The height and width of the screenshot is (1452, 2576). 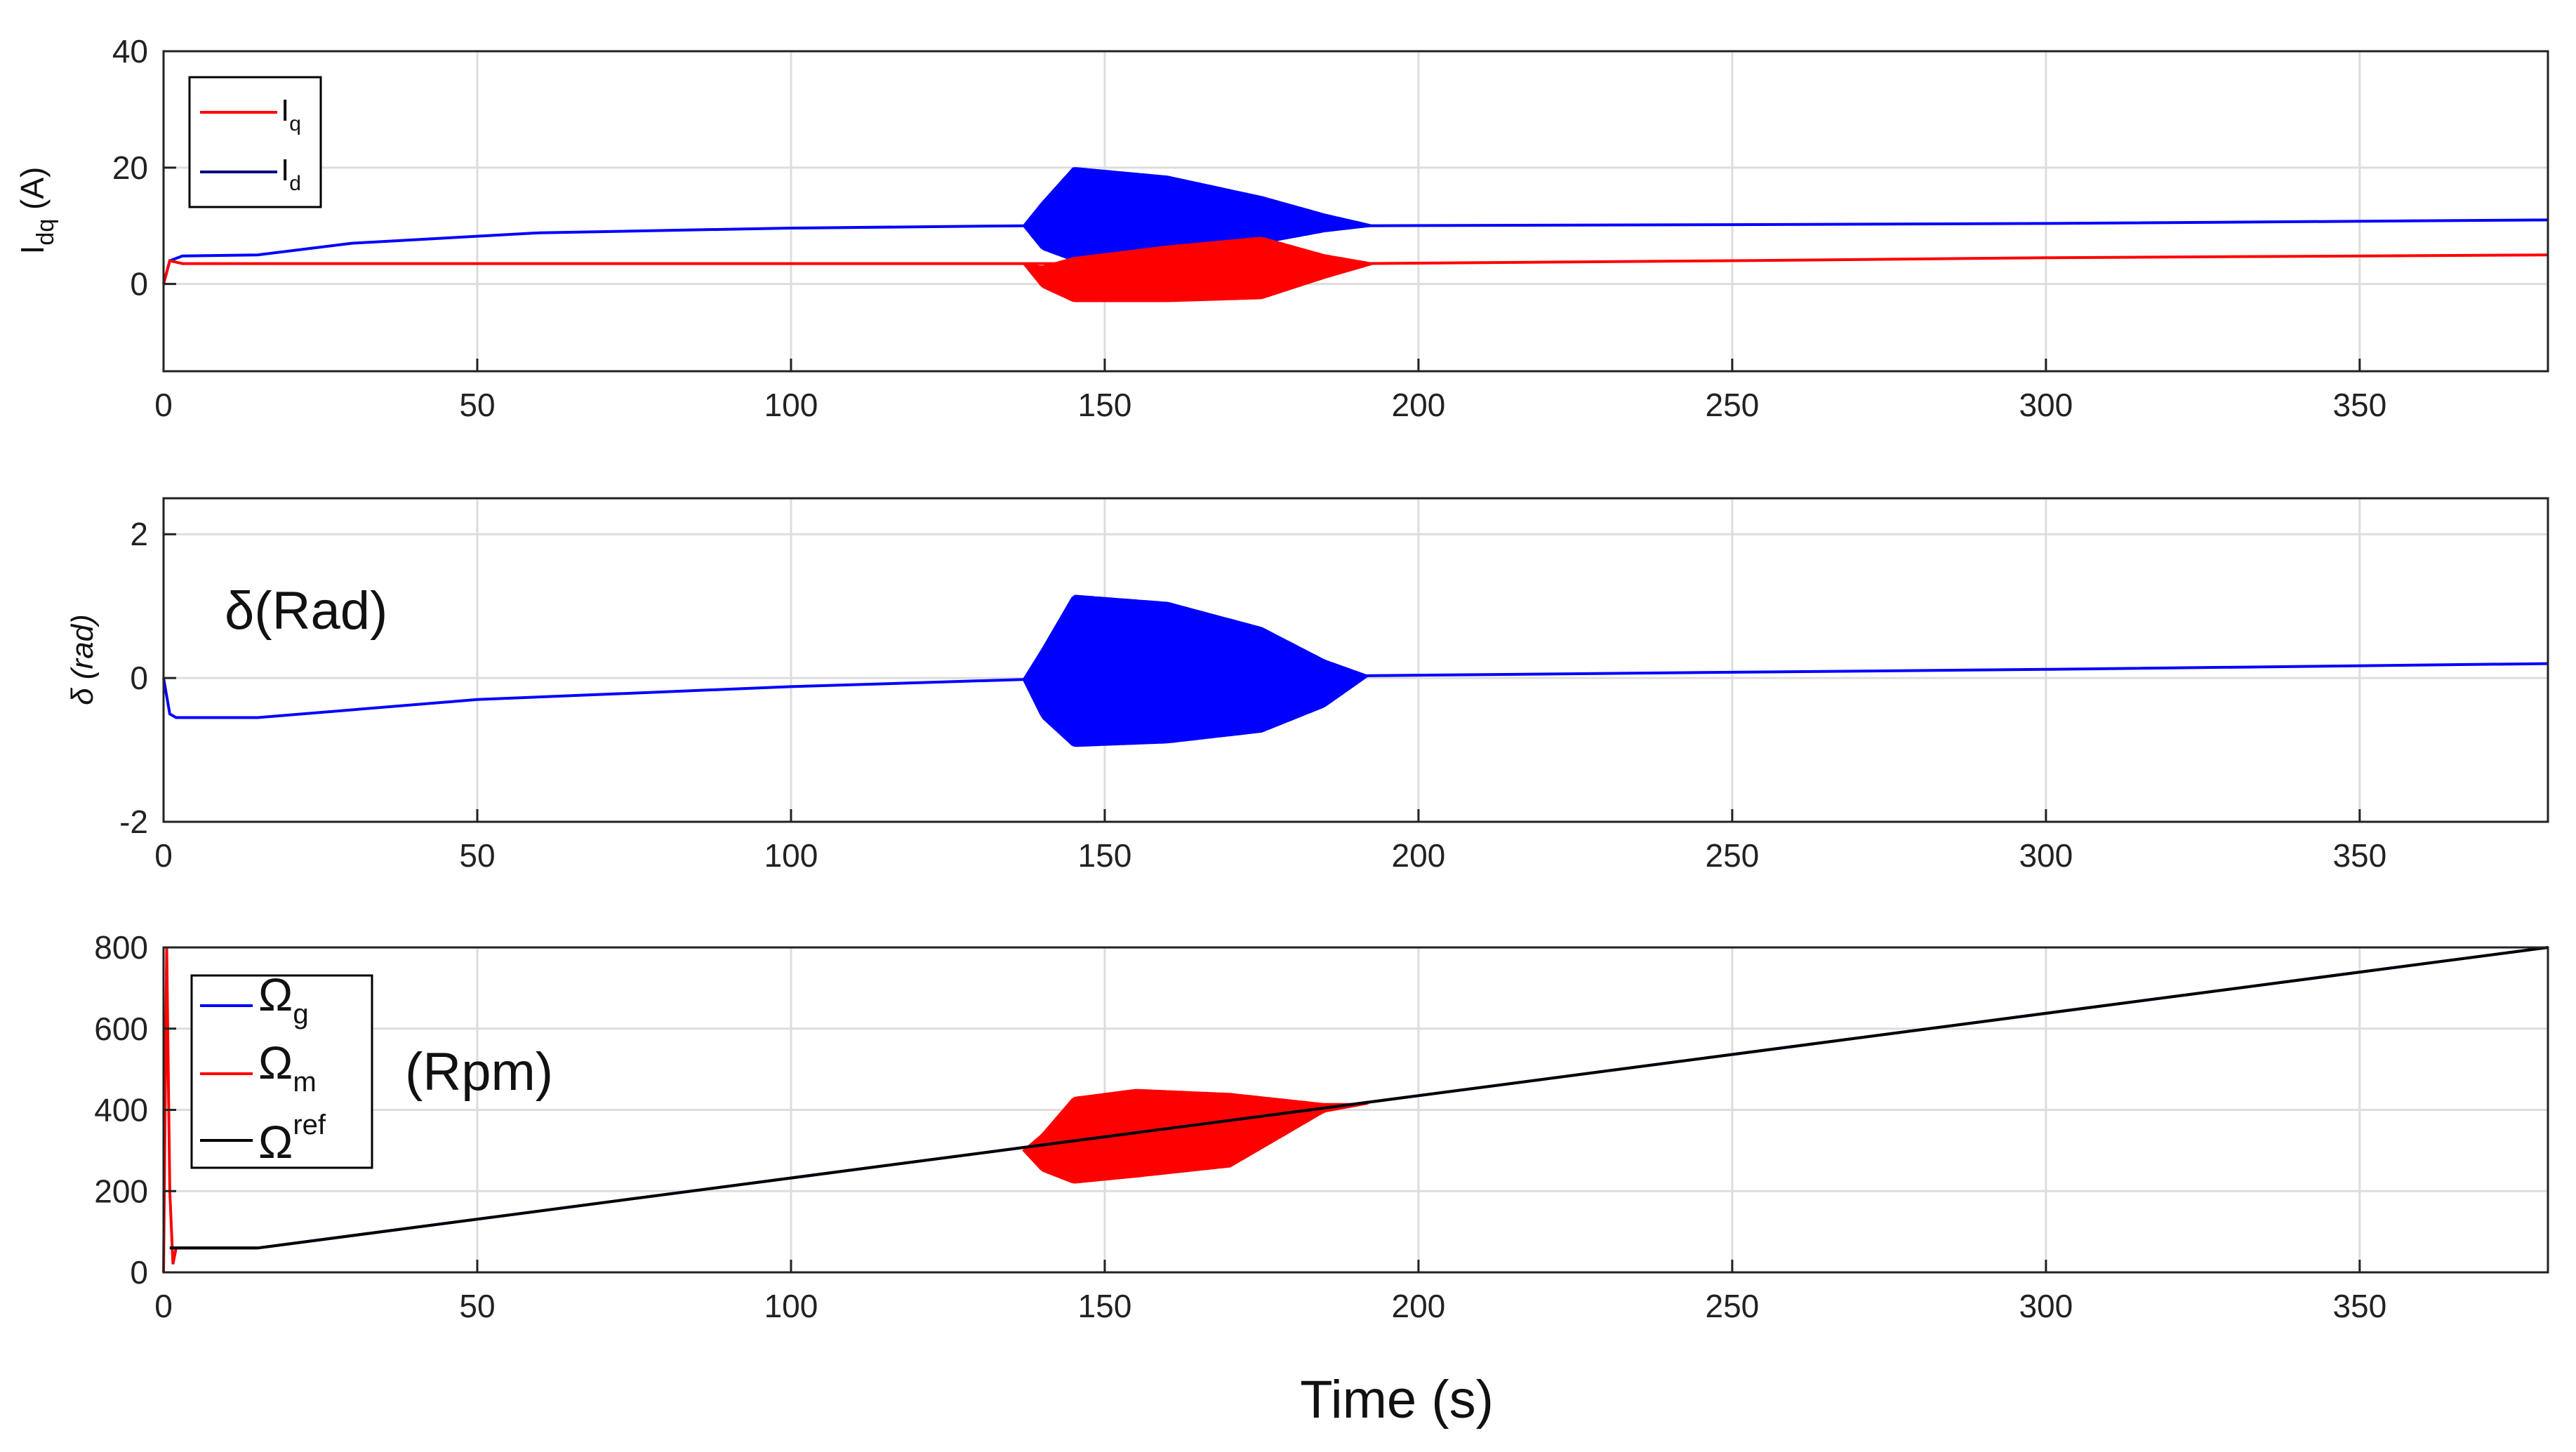 I want to click on legend-label-iq: Iq, so click(x=291, y=114).